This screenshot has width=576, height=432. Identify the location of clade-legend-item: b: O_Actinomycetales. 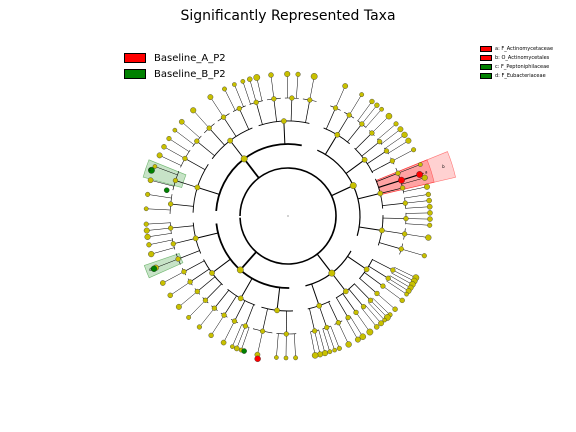
(516, 57).